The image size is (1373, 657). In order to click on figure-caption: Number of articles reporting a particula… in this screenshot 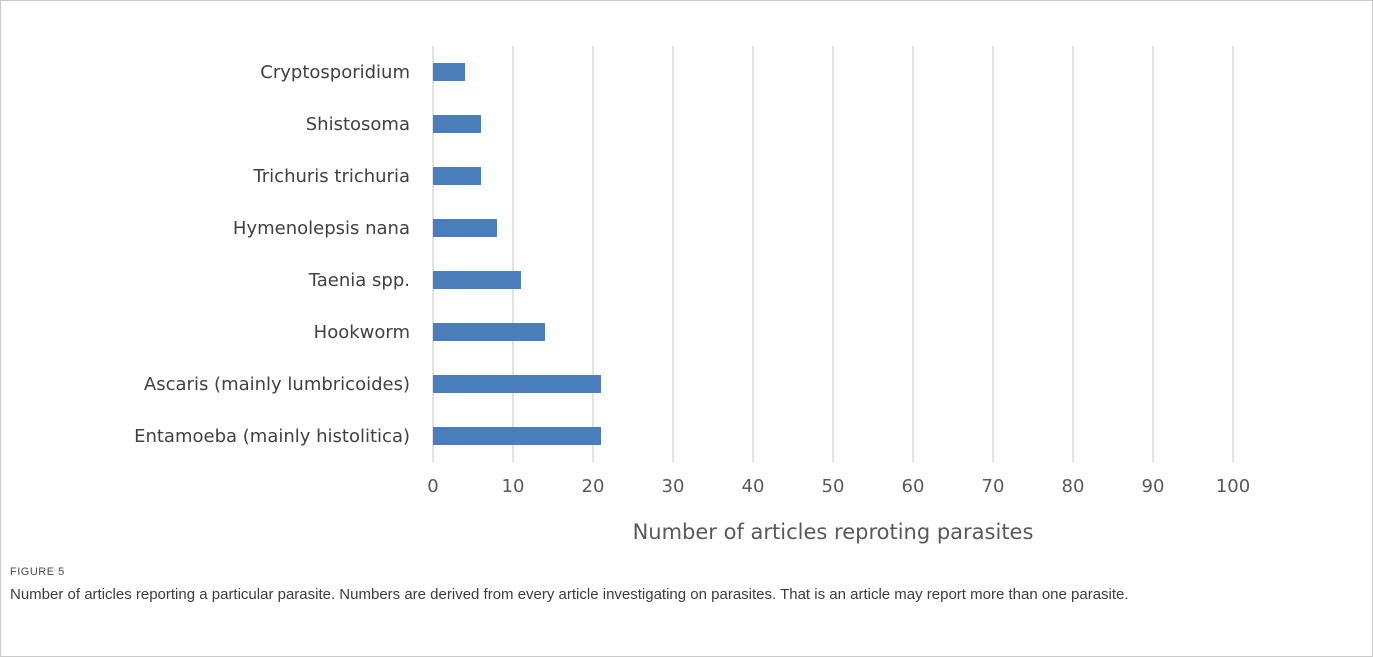, I will do `click(569, 594)`.